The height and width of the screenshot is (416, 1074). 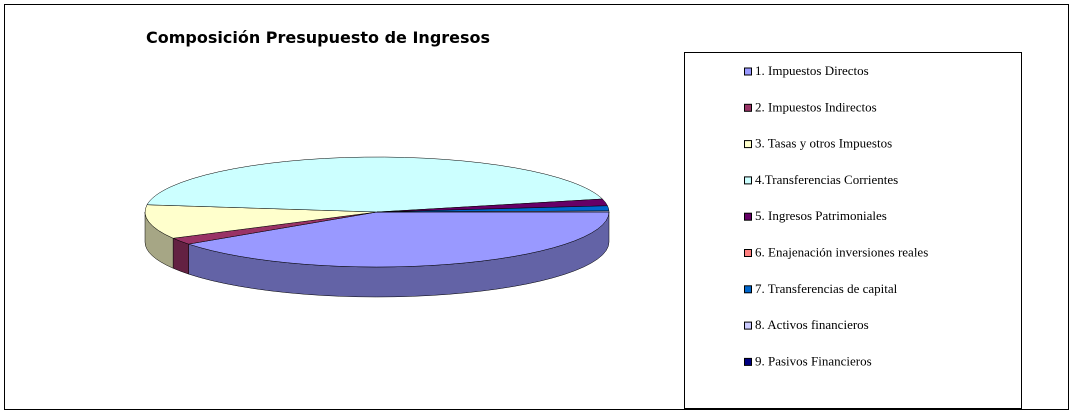 What do you see at coordinates (812, 324) in the screenshot?
I see `legend-label: 8. Activos financieros` at bounding box center [812, 324].